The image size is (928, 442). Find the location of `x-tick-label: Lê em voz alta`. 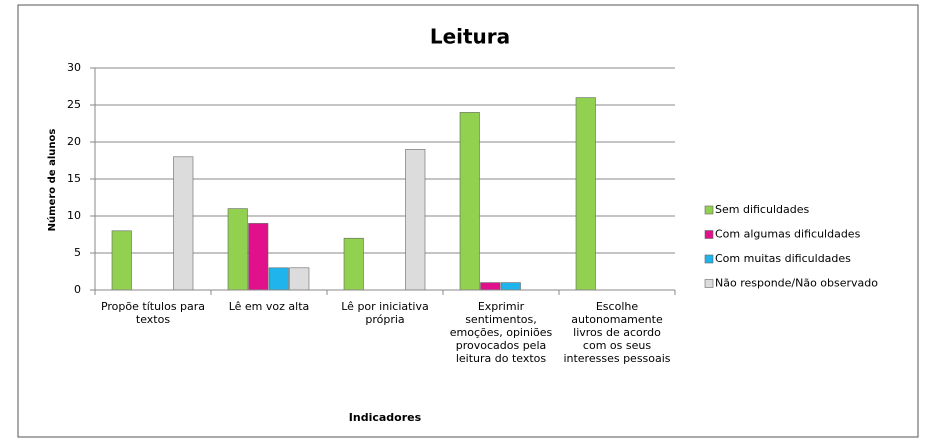

x-tick-label: Lê em voz alta is located at coordinates (269, 306).